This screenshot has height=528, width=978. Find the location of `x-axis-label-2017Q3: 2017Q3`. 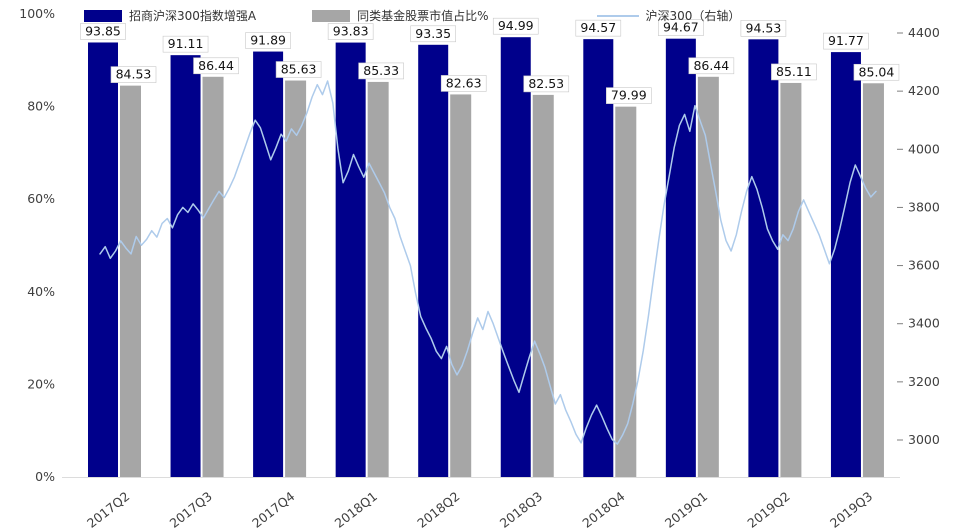

x-axis-label-2017Q3: 2017Q3 is located at coordinates (191, 508).